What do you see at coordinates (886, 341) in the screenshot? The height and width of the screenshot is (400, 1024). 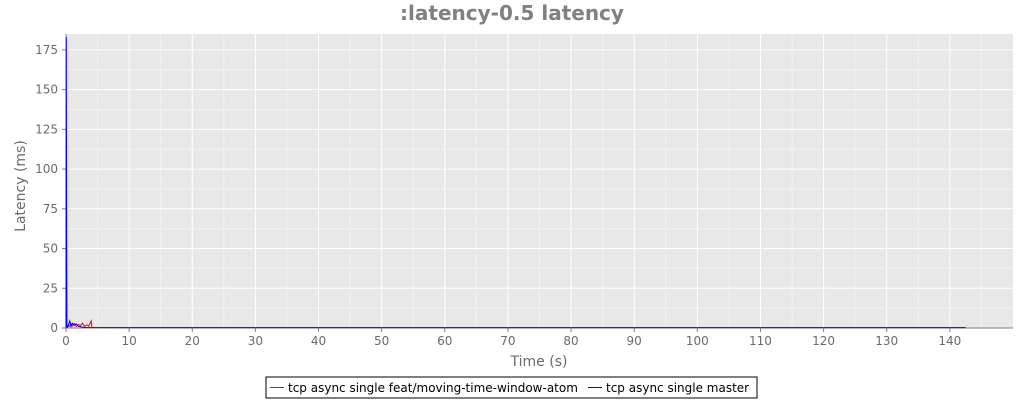 I see `x-tick-label: 130` at bounding box center [886, 341].